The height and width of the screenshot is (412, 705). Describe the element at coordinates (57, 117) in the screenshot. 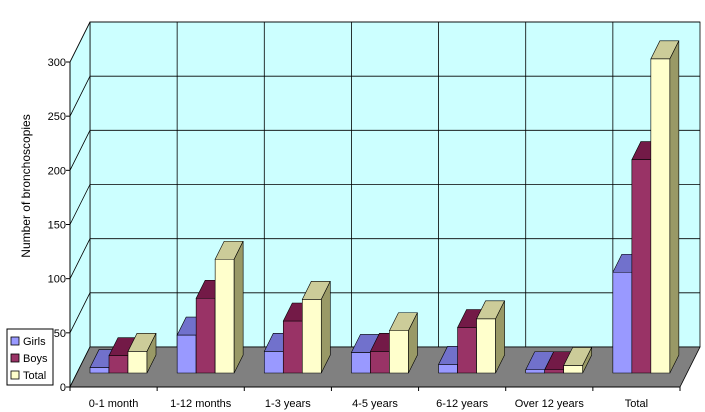

I see `y-tick-label: 250` at that location.